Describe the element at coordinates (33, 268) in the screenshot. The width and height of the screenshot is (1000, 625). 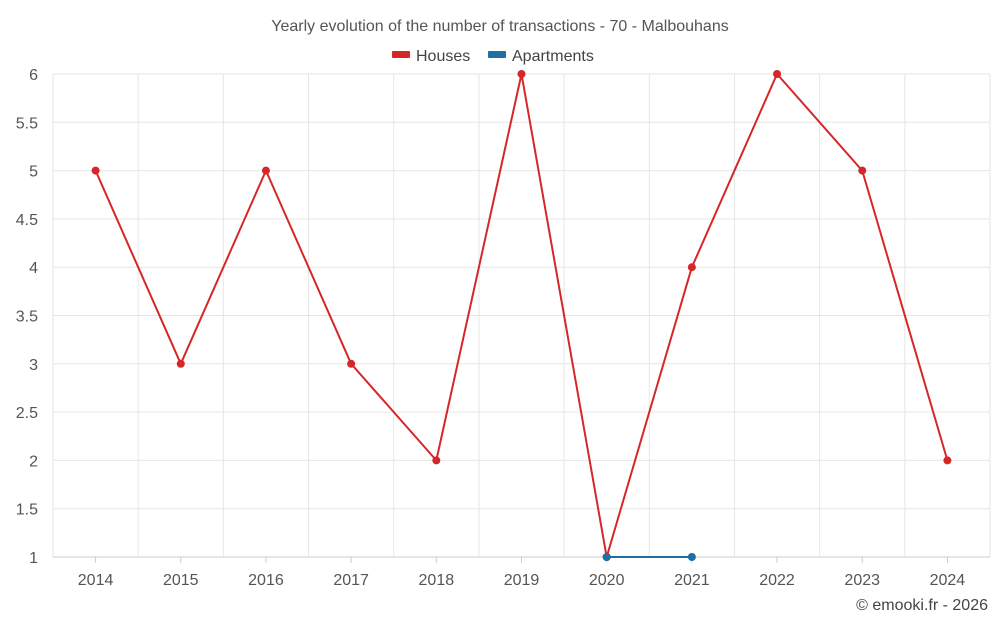
I see `y-tick-label: 4` at that location.